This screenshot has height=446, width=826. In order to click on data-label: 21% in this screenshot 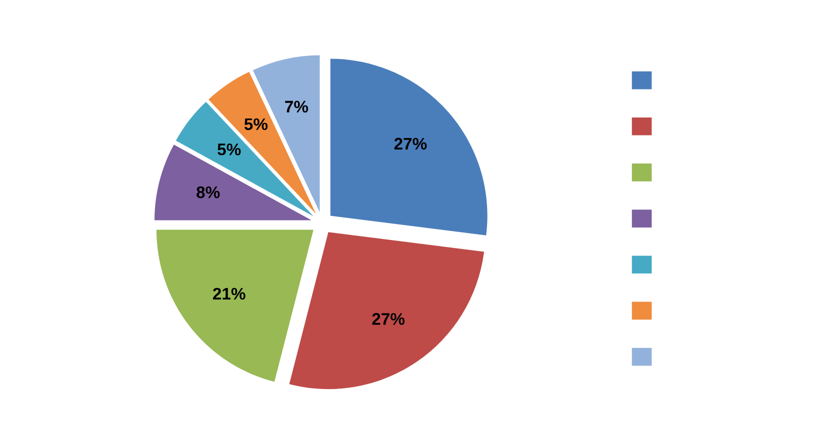, I will do `click(229, 294)`.